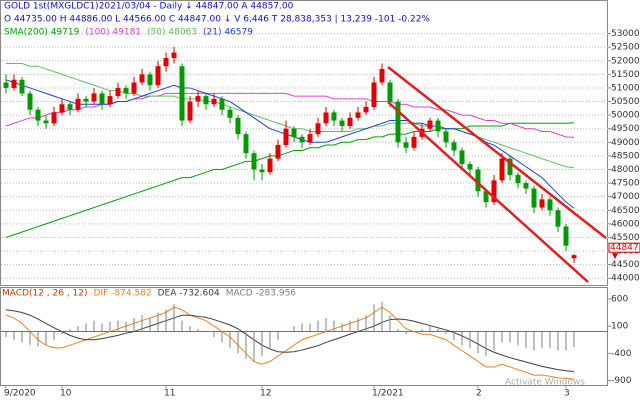  I want to click on x-tick-label: 1/2021, so click(388, 394).